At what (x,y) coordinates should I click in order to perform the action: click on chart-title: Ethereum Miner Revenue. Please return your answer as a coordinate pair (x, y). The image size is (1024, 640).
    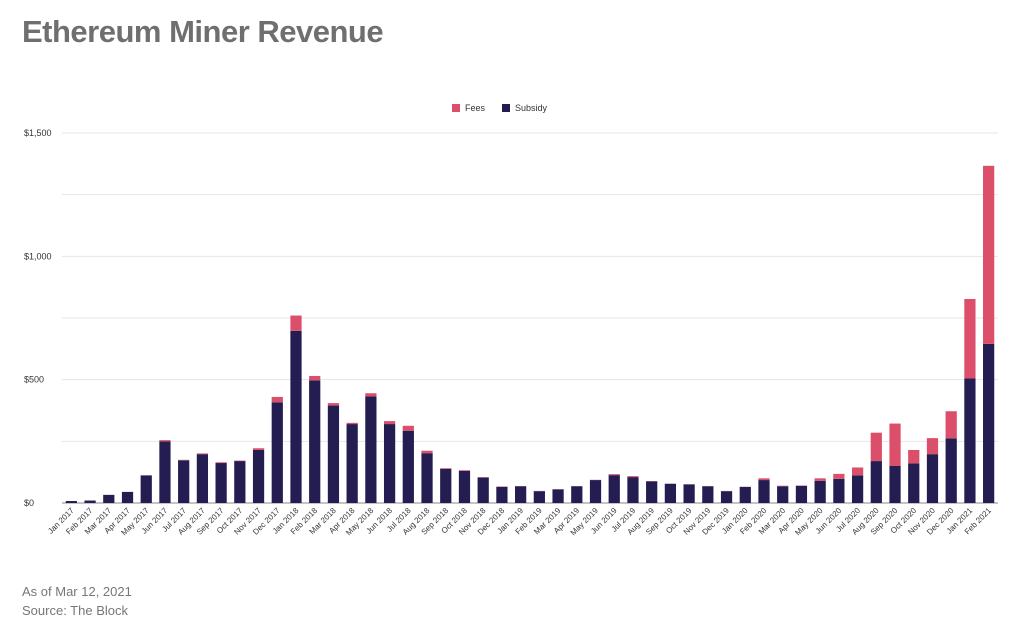
    Looking at the image, I should click on (203, 31).